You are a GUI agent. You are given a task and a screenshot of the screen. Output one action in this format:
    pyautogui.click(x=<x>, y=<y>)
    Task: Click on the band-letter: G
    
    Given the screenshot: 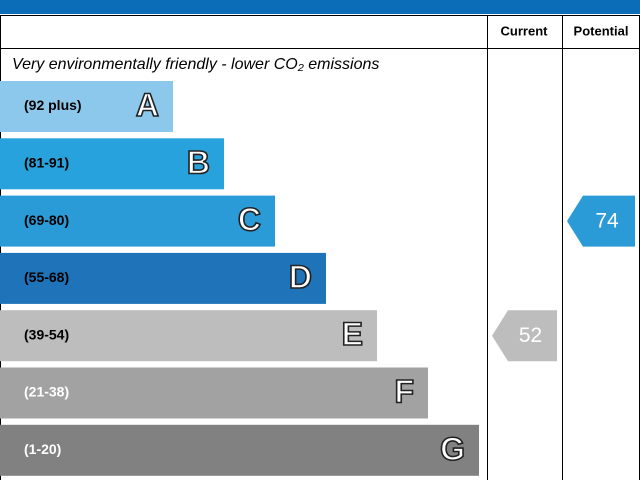 What is the action you would take?
    pyautogui.click(x=452, y=449)
    